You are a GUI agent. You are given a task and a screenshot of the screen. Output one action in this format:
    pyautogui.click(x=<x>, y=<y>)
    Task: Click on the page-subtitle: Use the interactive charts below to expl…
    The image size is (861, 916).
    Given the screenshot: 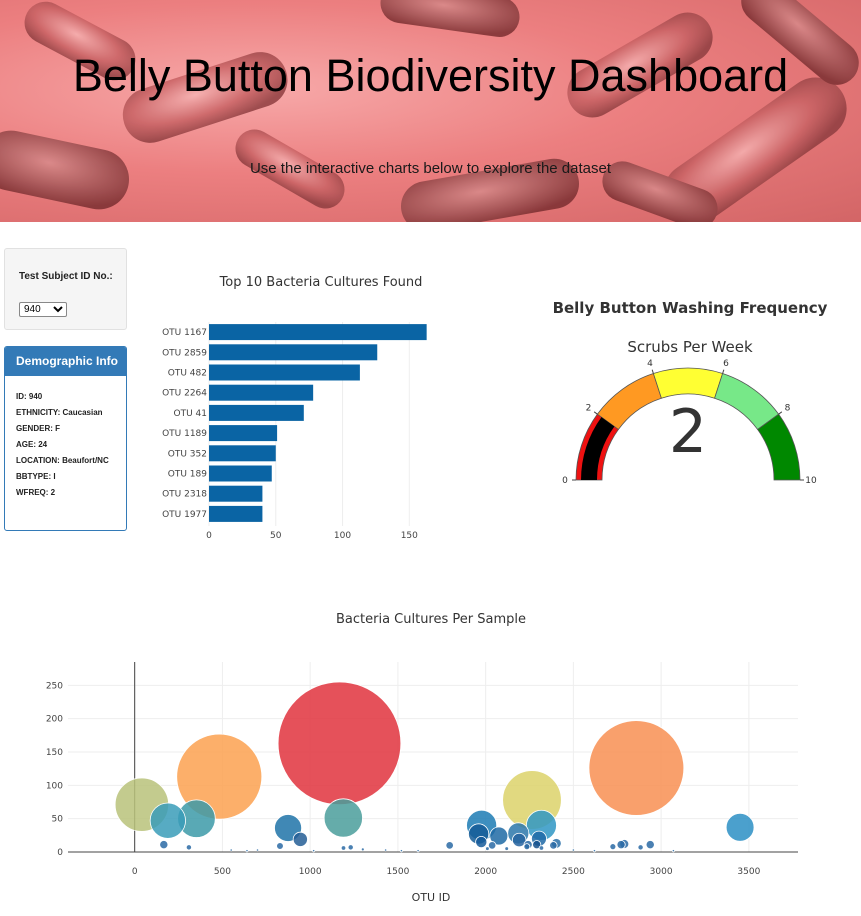 What is the action you would take?
    pyautogui.click(x=430, y=168)
    